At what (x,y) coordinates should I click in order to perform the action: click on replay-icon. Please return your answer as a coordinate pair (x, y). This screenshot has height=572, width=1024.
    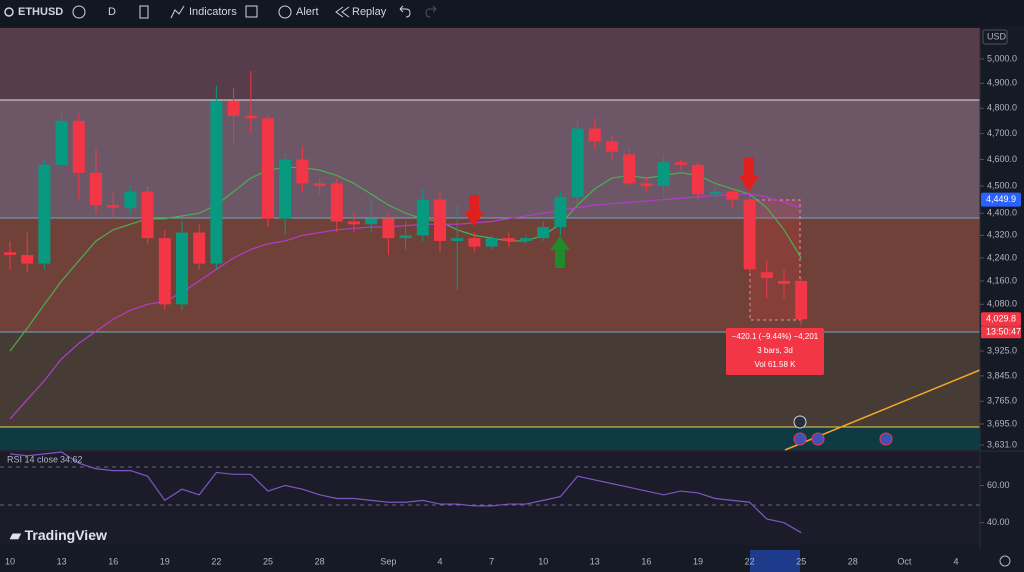
    Looking at the image, I should click on (342, 12).